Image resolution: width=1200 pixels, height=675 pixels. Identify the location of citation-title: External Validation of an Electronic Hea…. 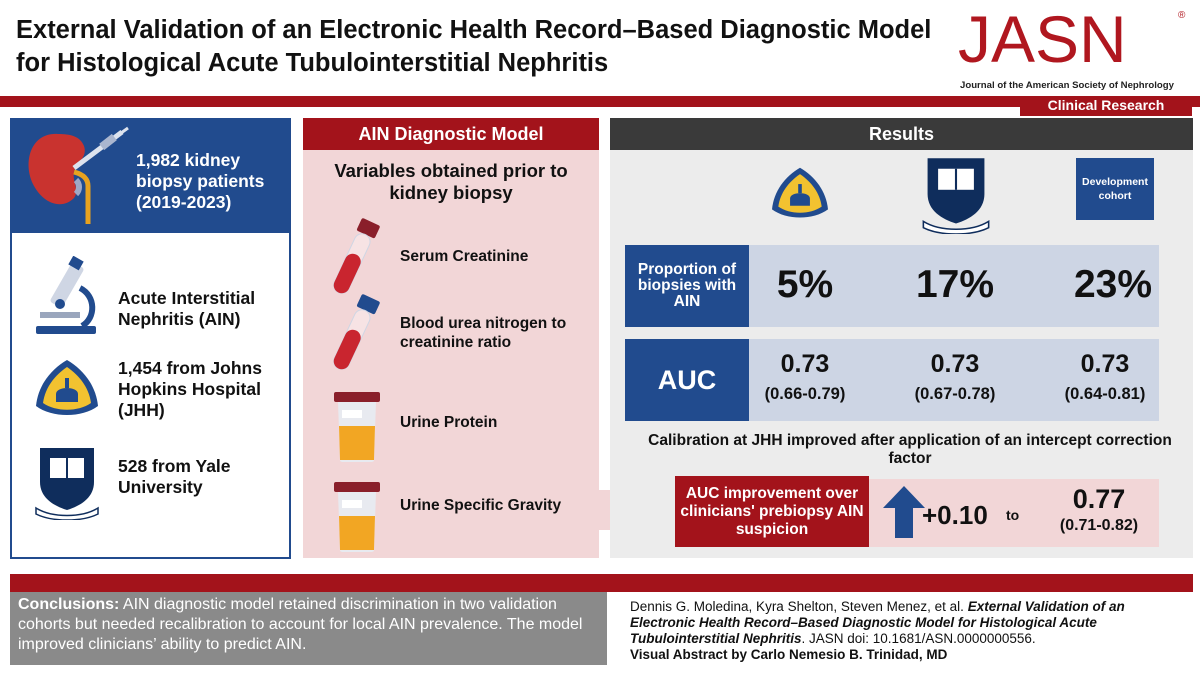
(877, 622).